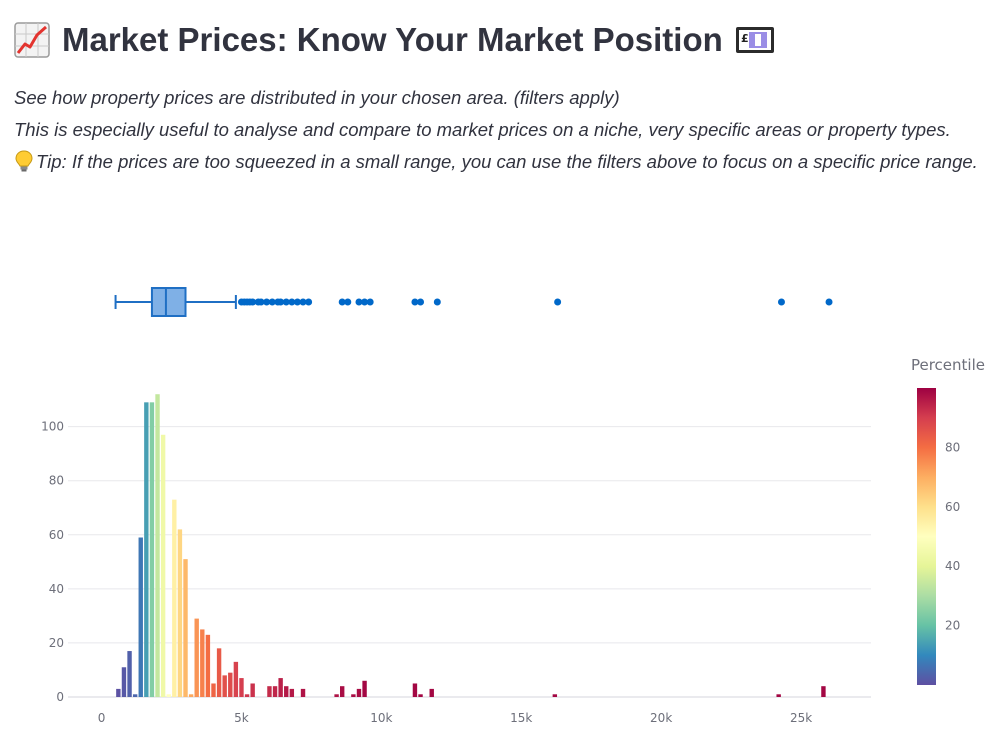 The width and height of the screenshot is (991, 753). Describe the element at coordinates (661, 718) in the screenshot. I see `x-tick-label: 20k` at that location.